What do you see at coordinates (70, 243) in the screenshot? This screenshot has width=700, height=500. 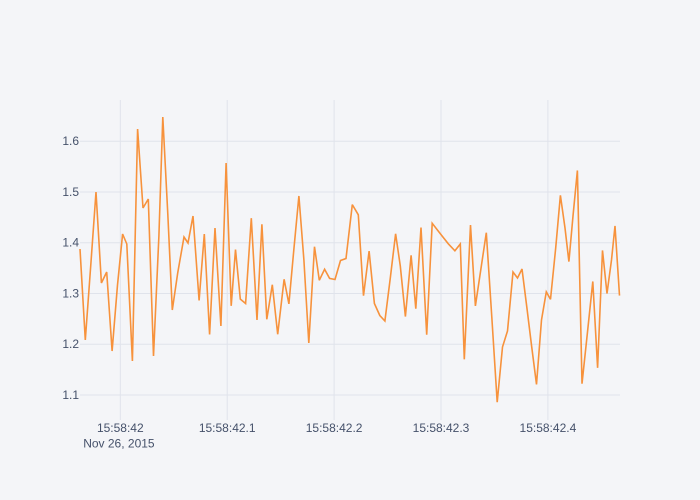 I see `svg-text: 1.4` at bounding box center [70, 243].